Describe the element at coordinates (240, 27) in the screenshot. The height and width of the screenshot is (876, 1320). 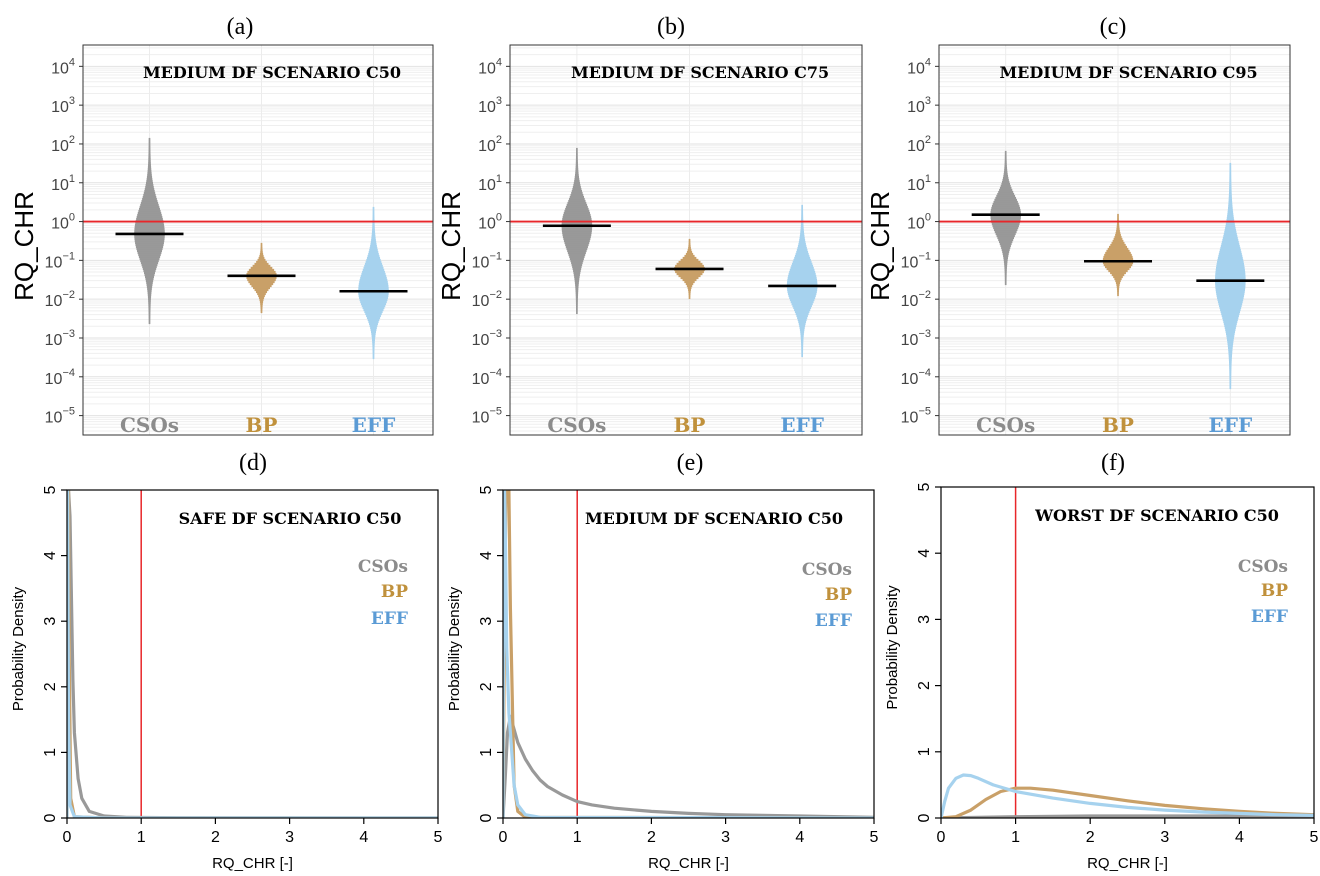
I see `panel-label: (a)` at that location.